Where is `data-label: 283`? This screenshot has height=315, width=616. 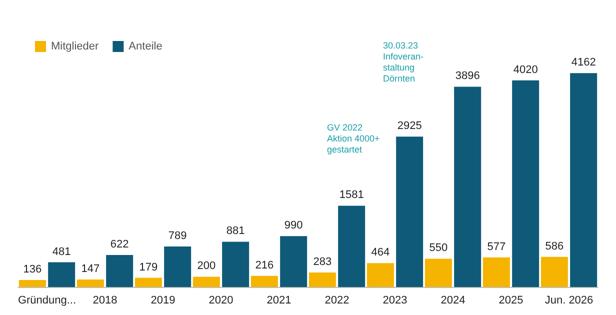 data-label: 283 is located at coordinates (322, 262).